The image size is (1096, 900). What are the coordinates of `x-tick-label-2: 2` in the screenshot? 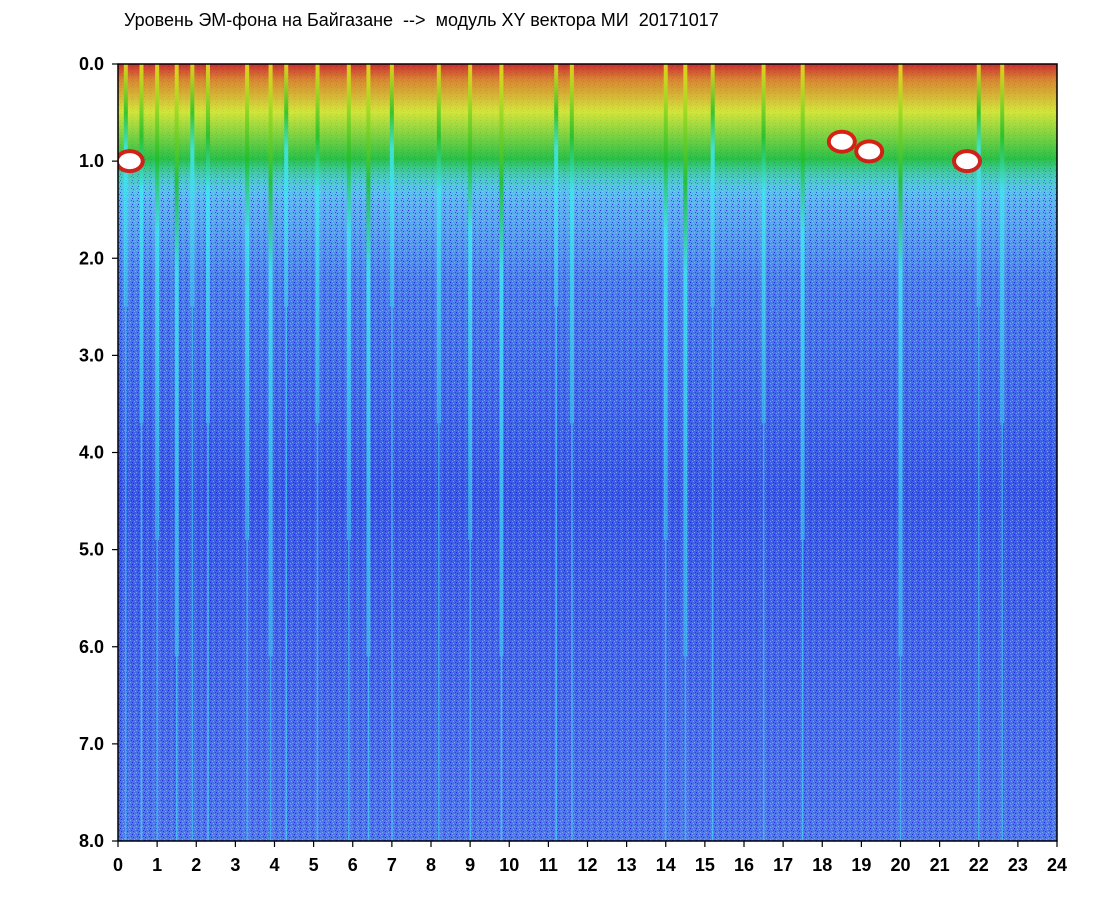 It's located at (196, 865).